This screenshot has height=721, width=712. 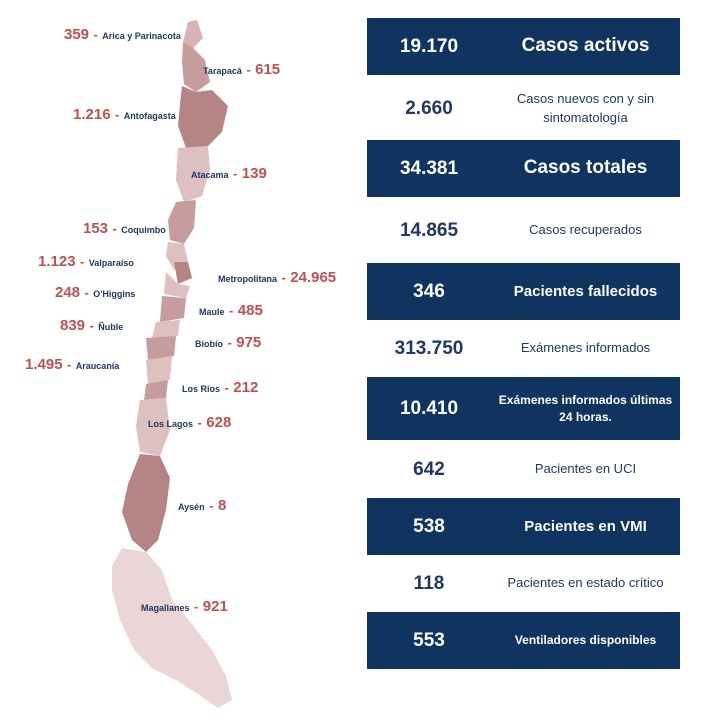 What do you see at coordinates (189, 423) in the screenshot?
I see `region-label-los-lagos: Los Lagos - 628` at bounding box center [189, 423].